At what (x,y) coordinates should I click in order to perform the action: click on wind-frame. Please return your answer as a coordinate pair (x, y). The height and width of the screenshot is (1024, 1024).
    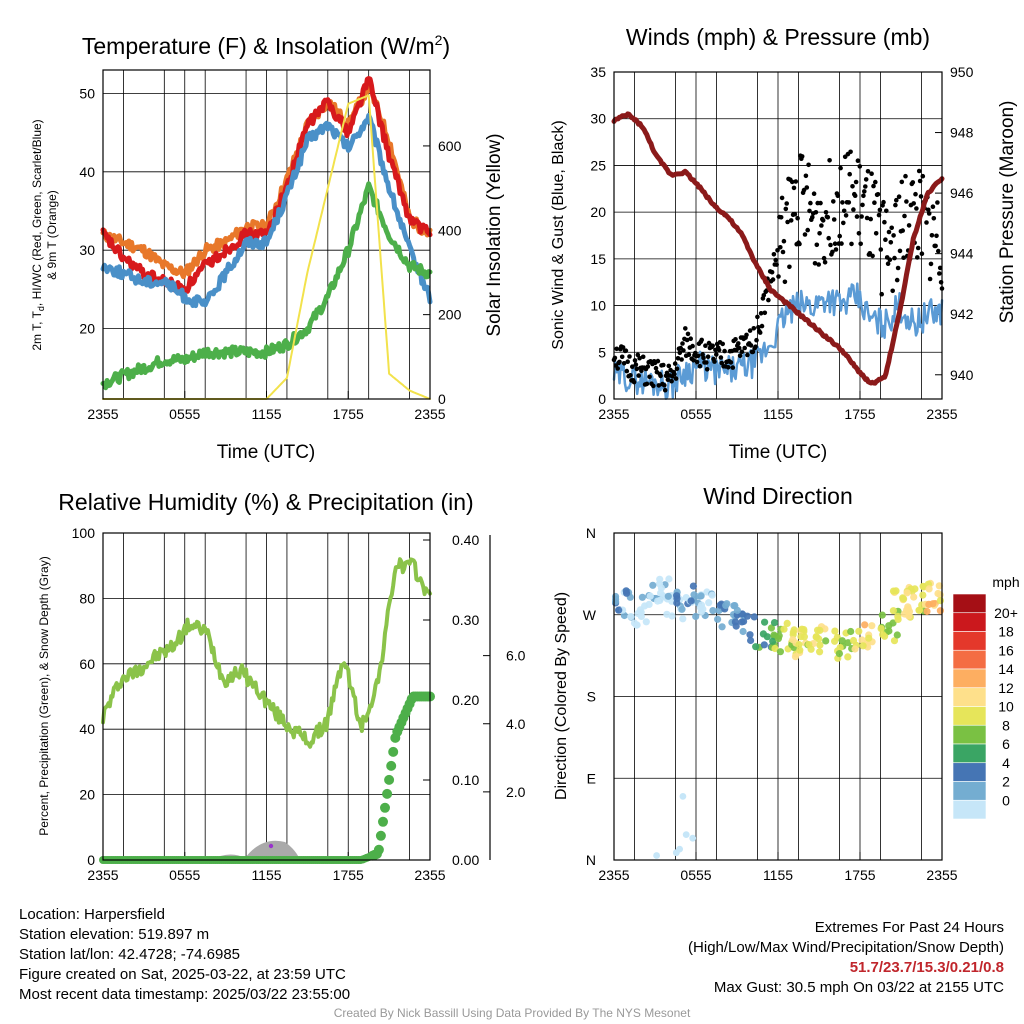
    Looking at the image, I should click on (778, 235).